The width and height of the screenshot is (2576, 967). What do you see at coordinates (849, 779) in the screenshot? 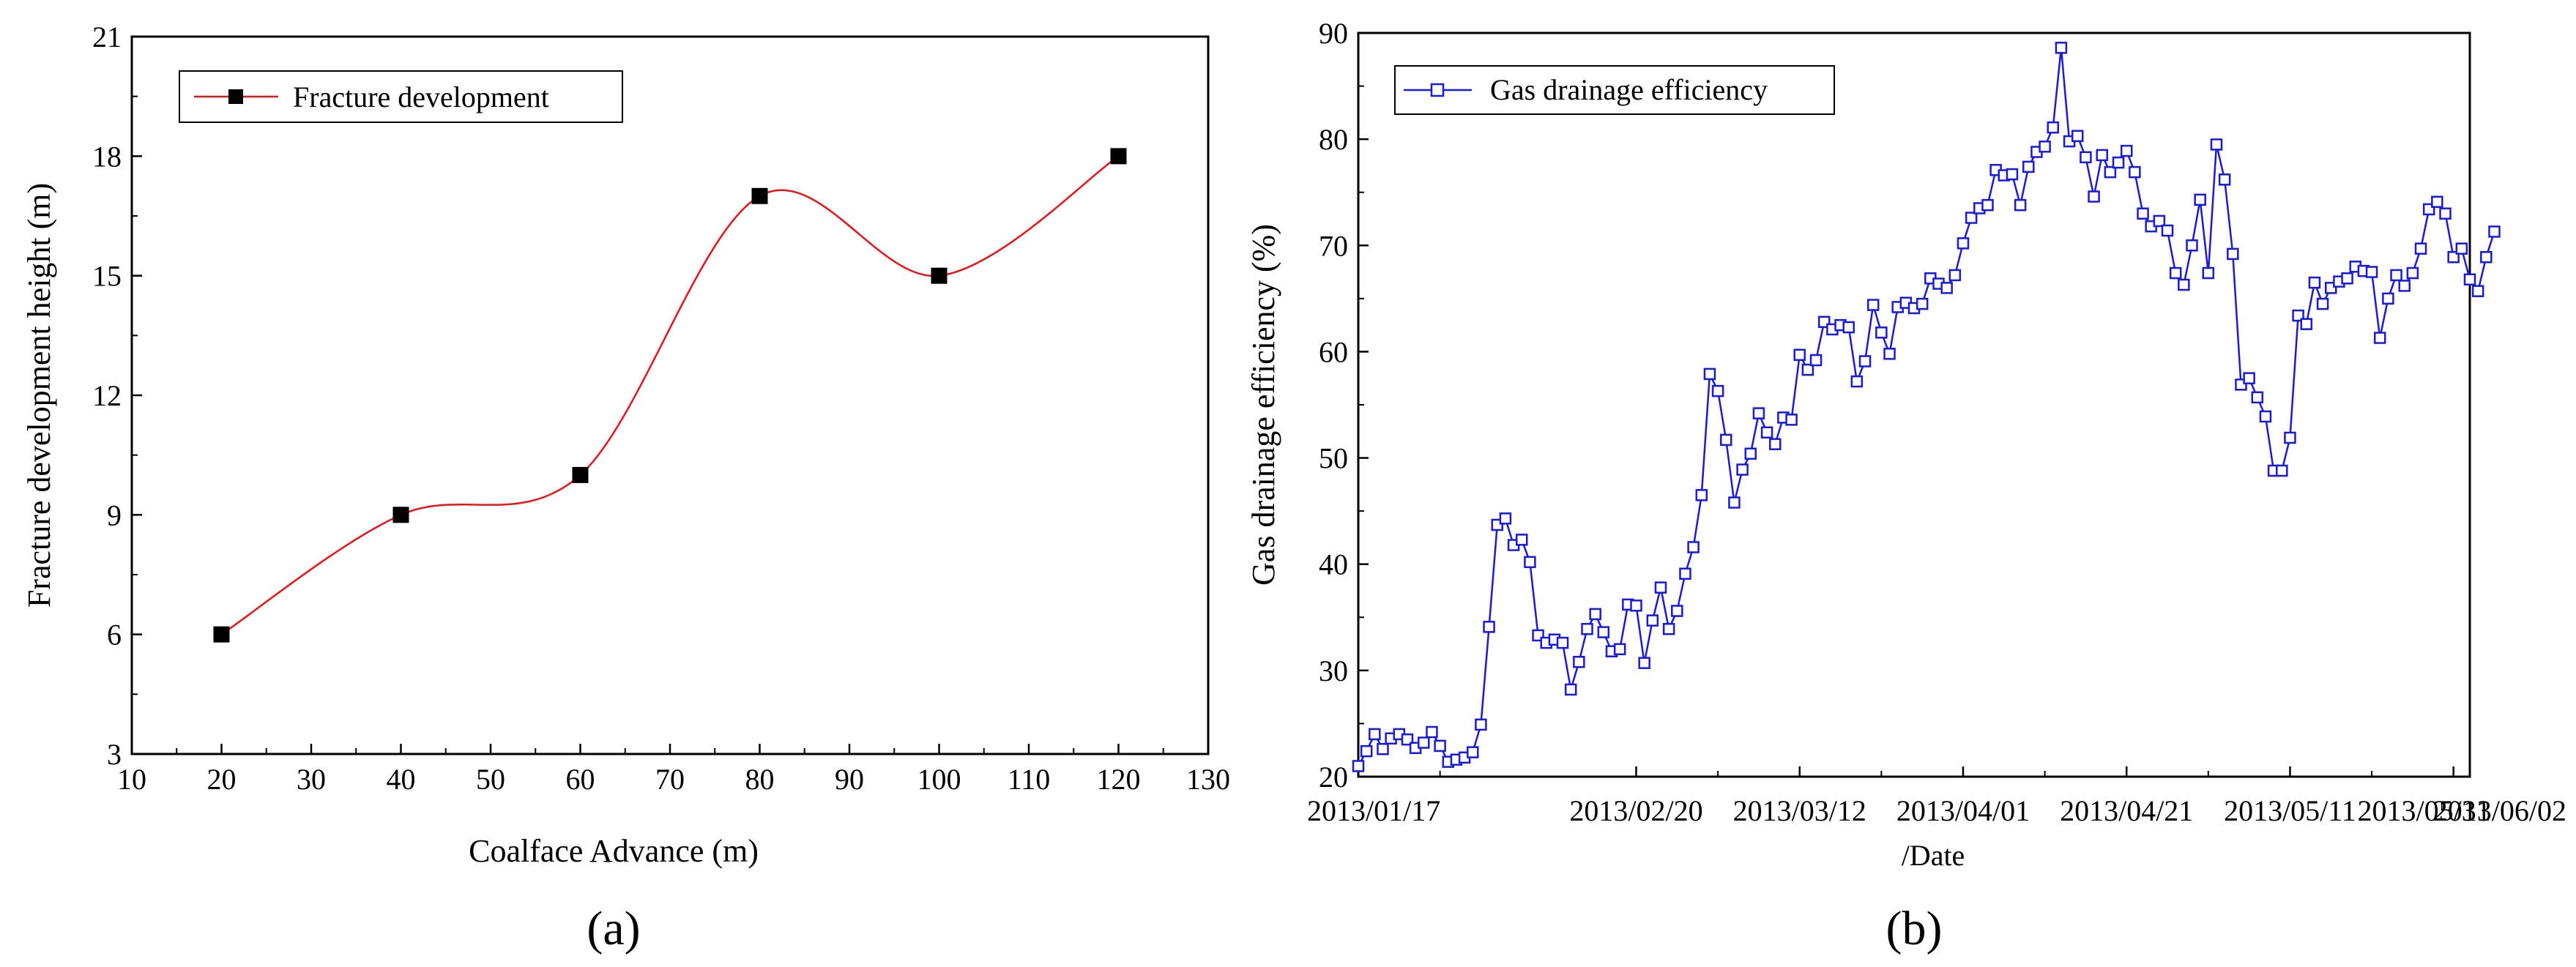
I see `chart-a-x-tick-label: 90` at bounding box center [849, 779].